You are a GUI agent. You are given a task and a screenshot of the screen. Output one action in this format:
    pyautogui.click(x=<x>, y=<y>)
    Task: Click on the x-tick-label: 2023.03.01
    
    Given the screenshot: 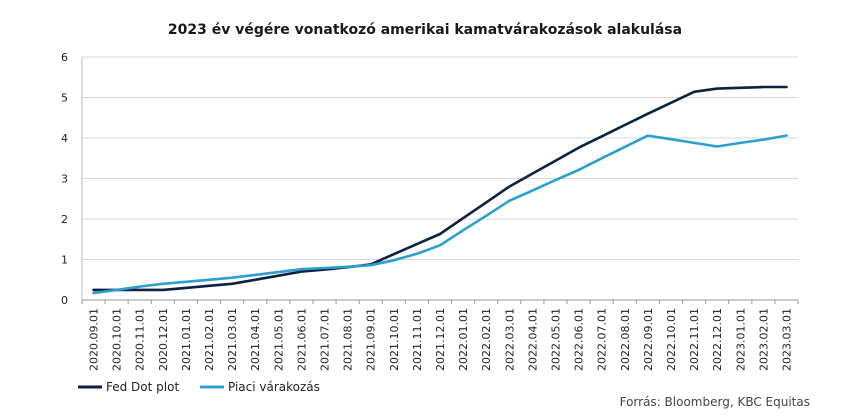 What is the action you would take?
    pyautogui.click(x=786, y=339)
    